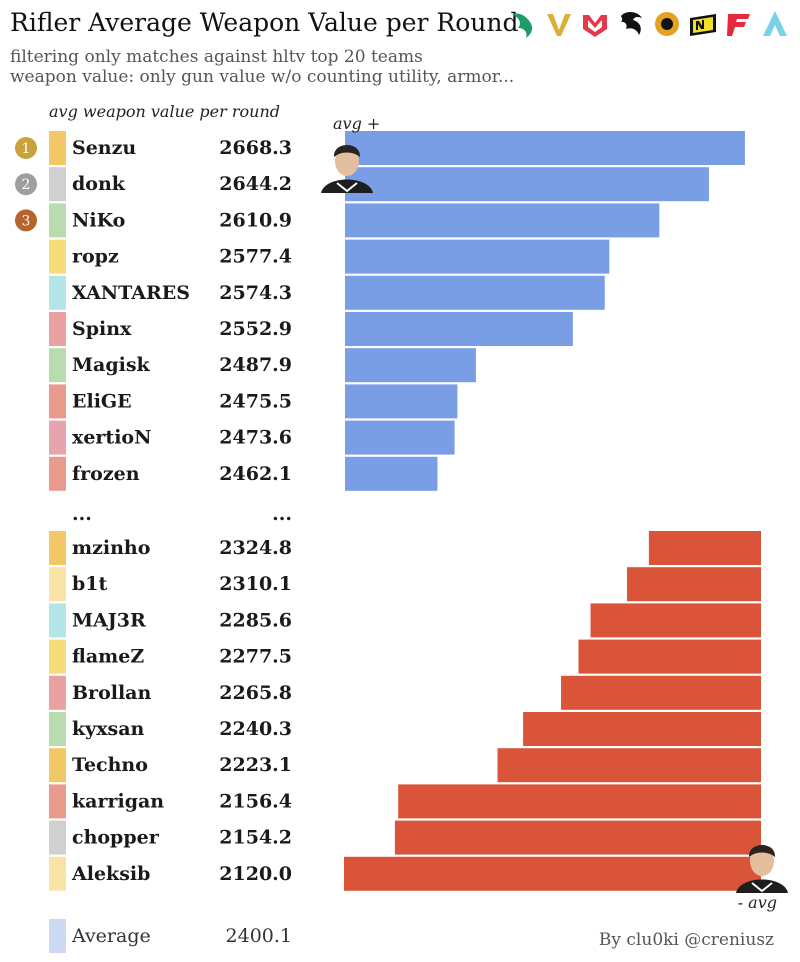  Describe the element at coordinates (95, 257) in the screenshot. I see `player-name: ropz` at that location.